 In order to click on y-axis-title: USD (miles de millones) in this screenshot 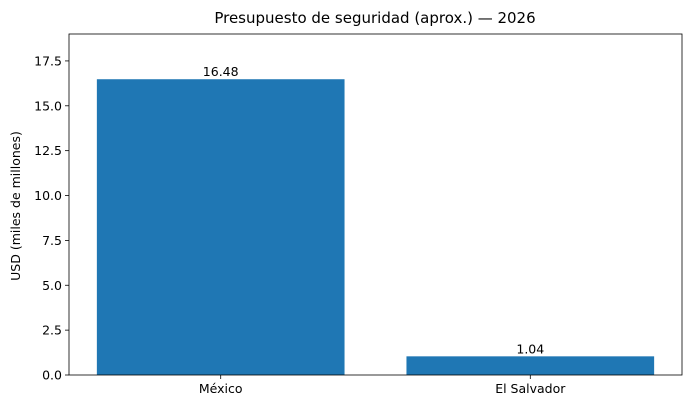, I will do `click(15, 206)`.